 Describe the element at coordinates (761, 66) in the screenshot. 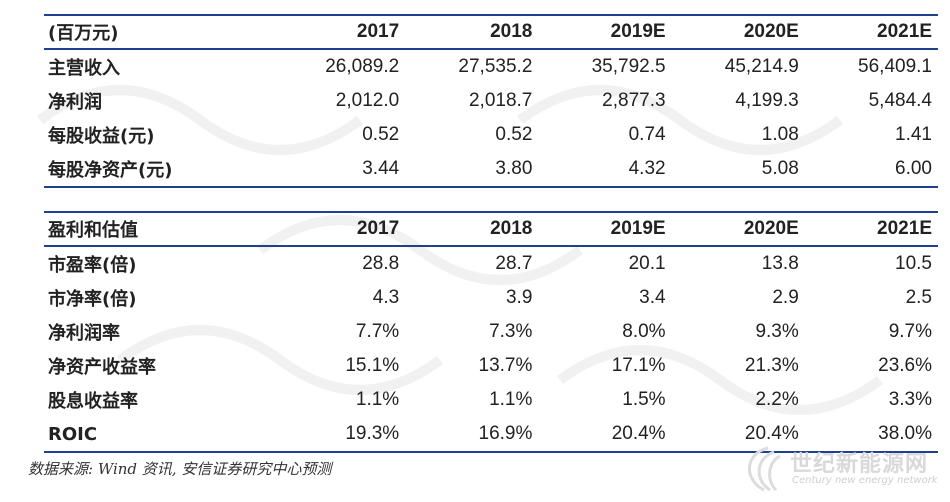

I see `value-cell: 45,214.9` at that location.